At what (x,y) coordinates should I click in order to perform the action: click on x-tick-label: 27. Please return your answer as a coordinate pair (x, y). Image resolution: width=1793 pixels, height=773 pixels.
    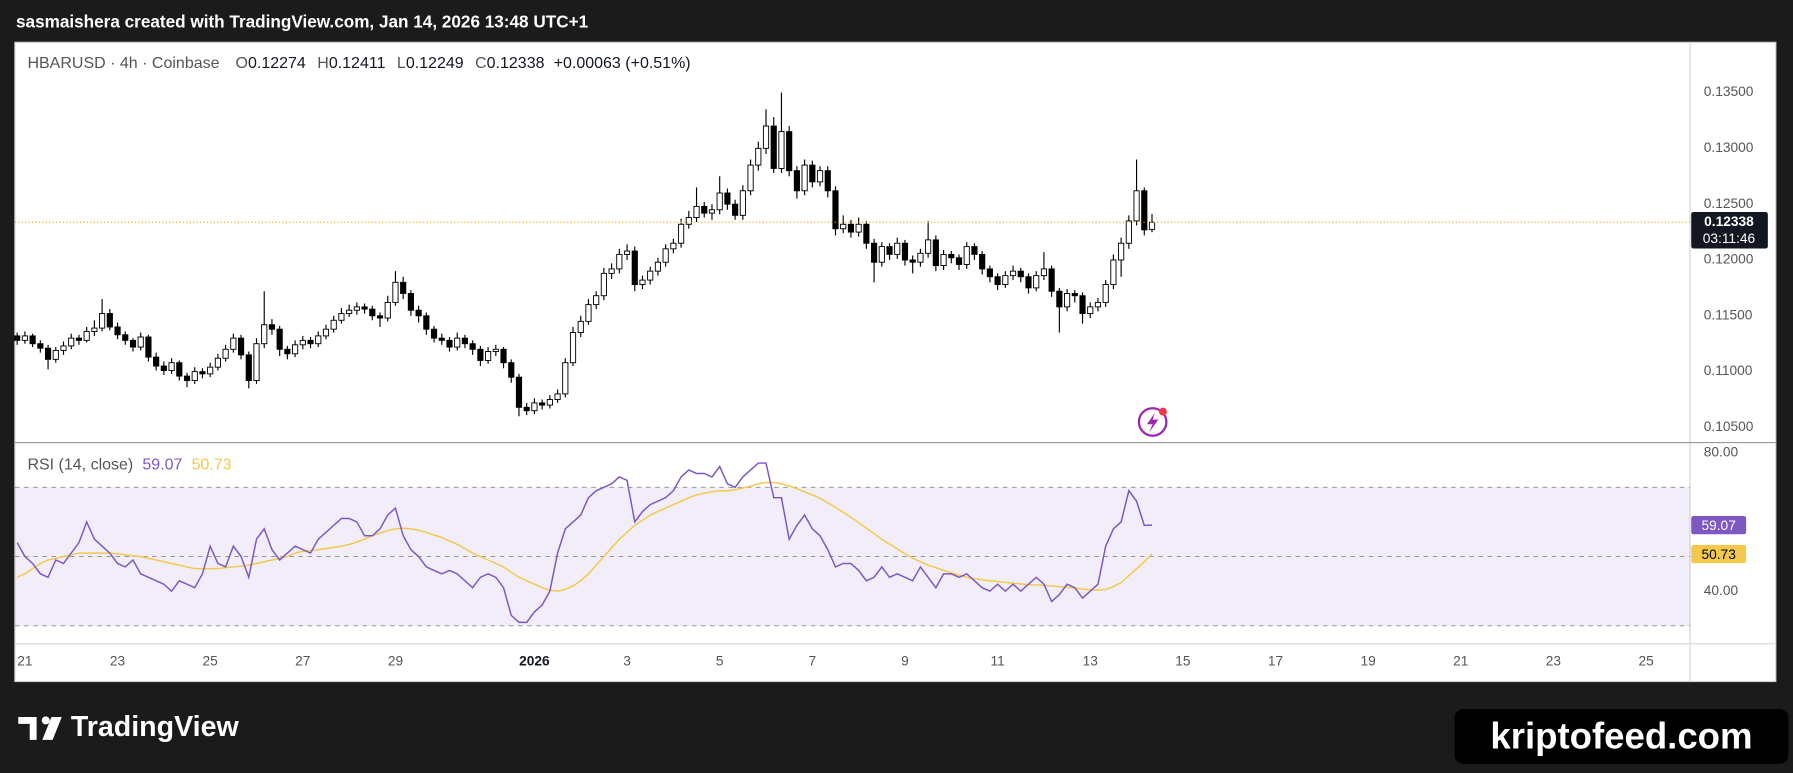
    Looking at the image, I should click on (302, 661).